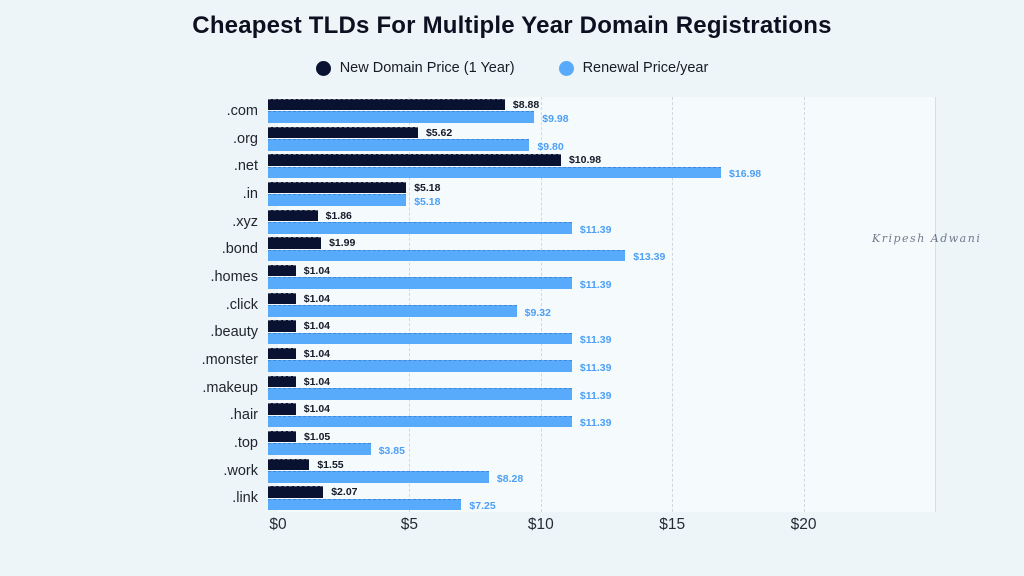  I want to click on category-label: .click, so click(241, 304).